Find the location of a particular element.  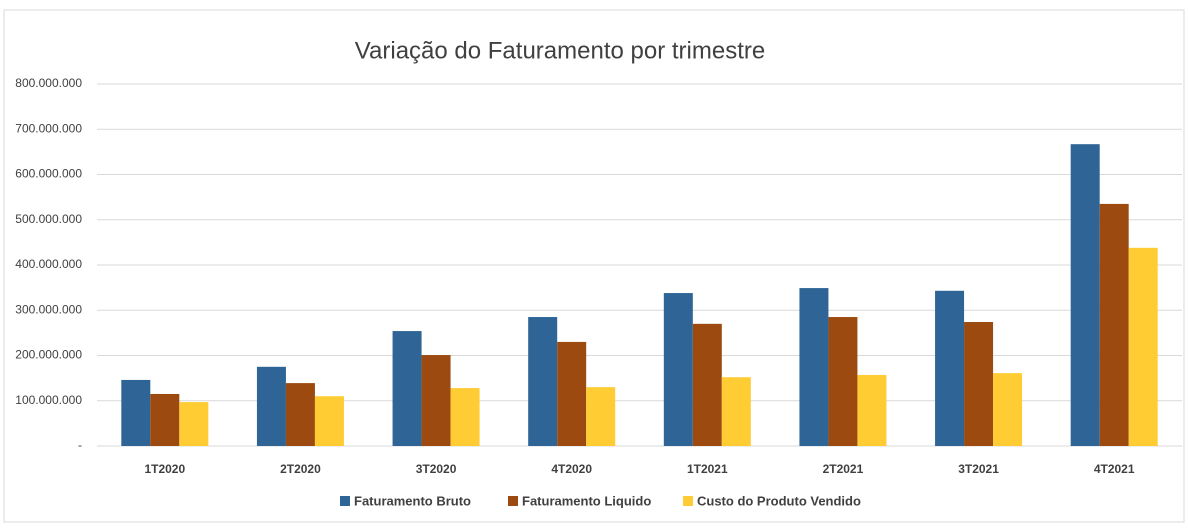

legend-label: Faturamento Liquido is located at coordinates (586, 500).